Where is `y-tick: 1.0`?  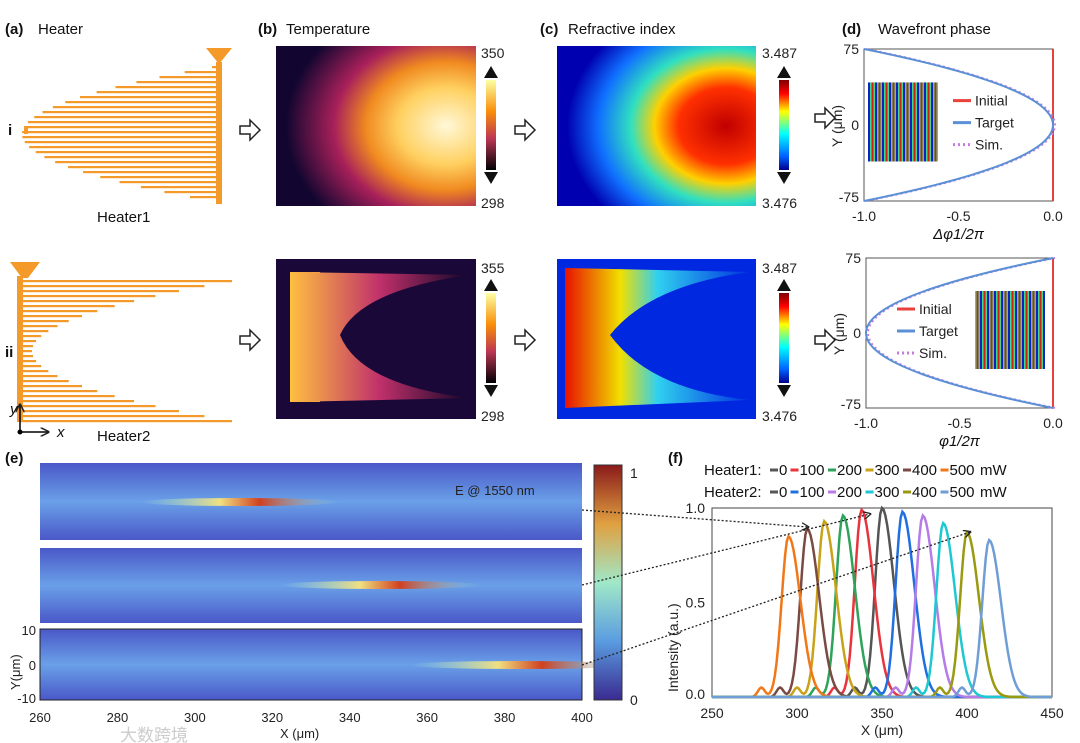
y-tick: 1.0 is located at coordinates (696, 508).